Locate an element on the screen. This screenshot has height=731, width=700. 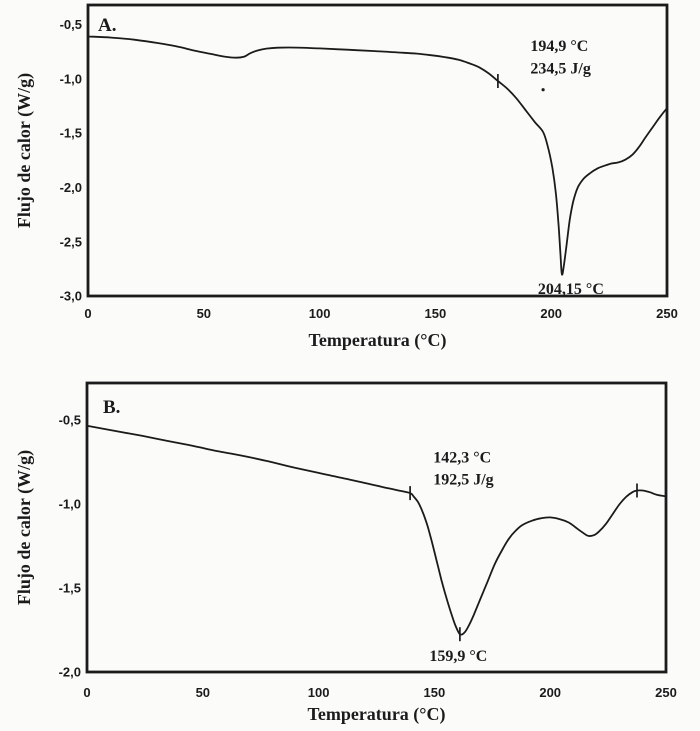
y-tick-label: -2,5 is located at coordinates (71, 241).